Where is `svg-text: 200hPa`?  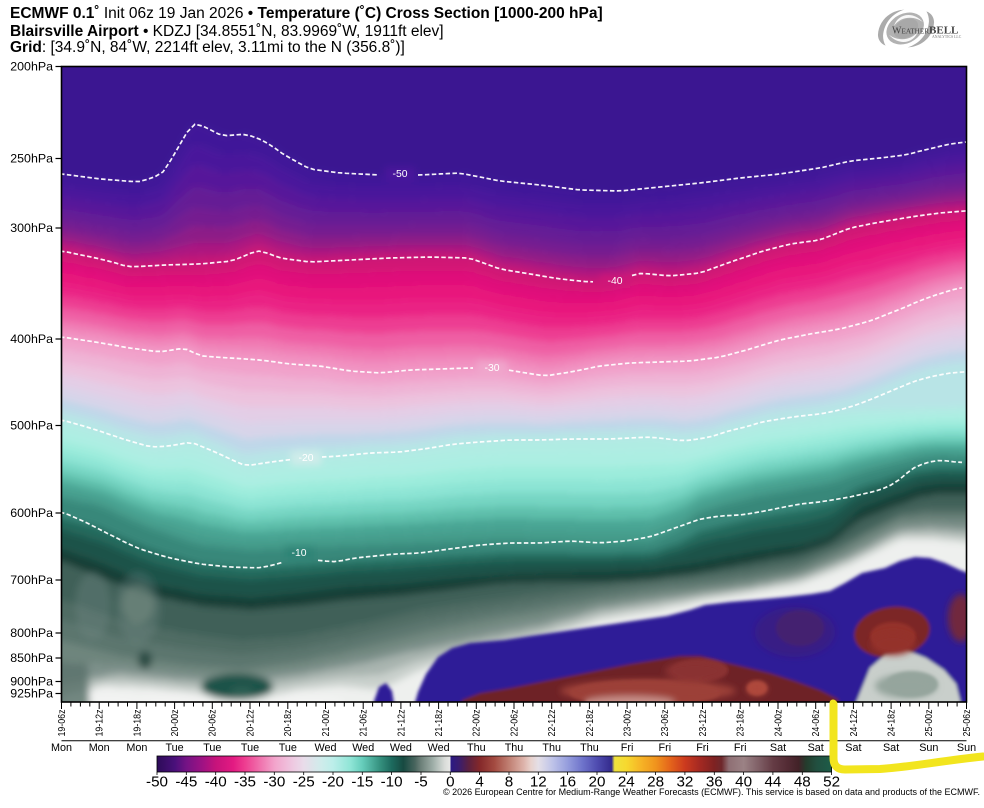
svg-text: 200hPa is located at coordinates (31, 67).